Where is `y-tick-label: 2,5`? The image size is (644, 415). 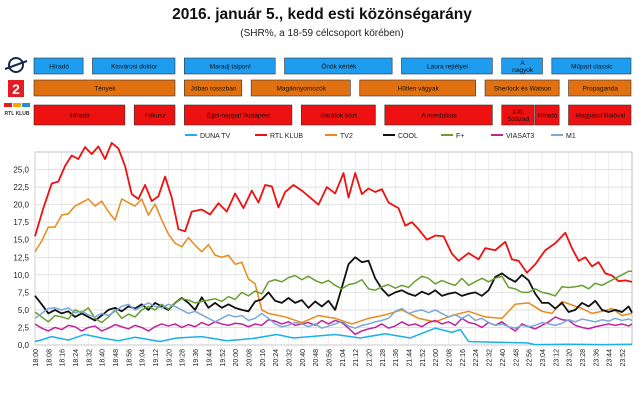
y-tick-label: 2,5 is located at coordinates (24, 327).